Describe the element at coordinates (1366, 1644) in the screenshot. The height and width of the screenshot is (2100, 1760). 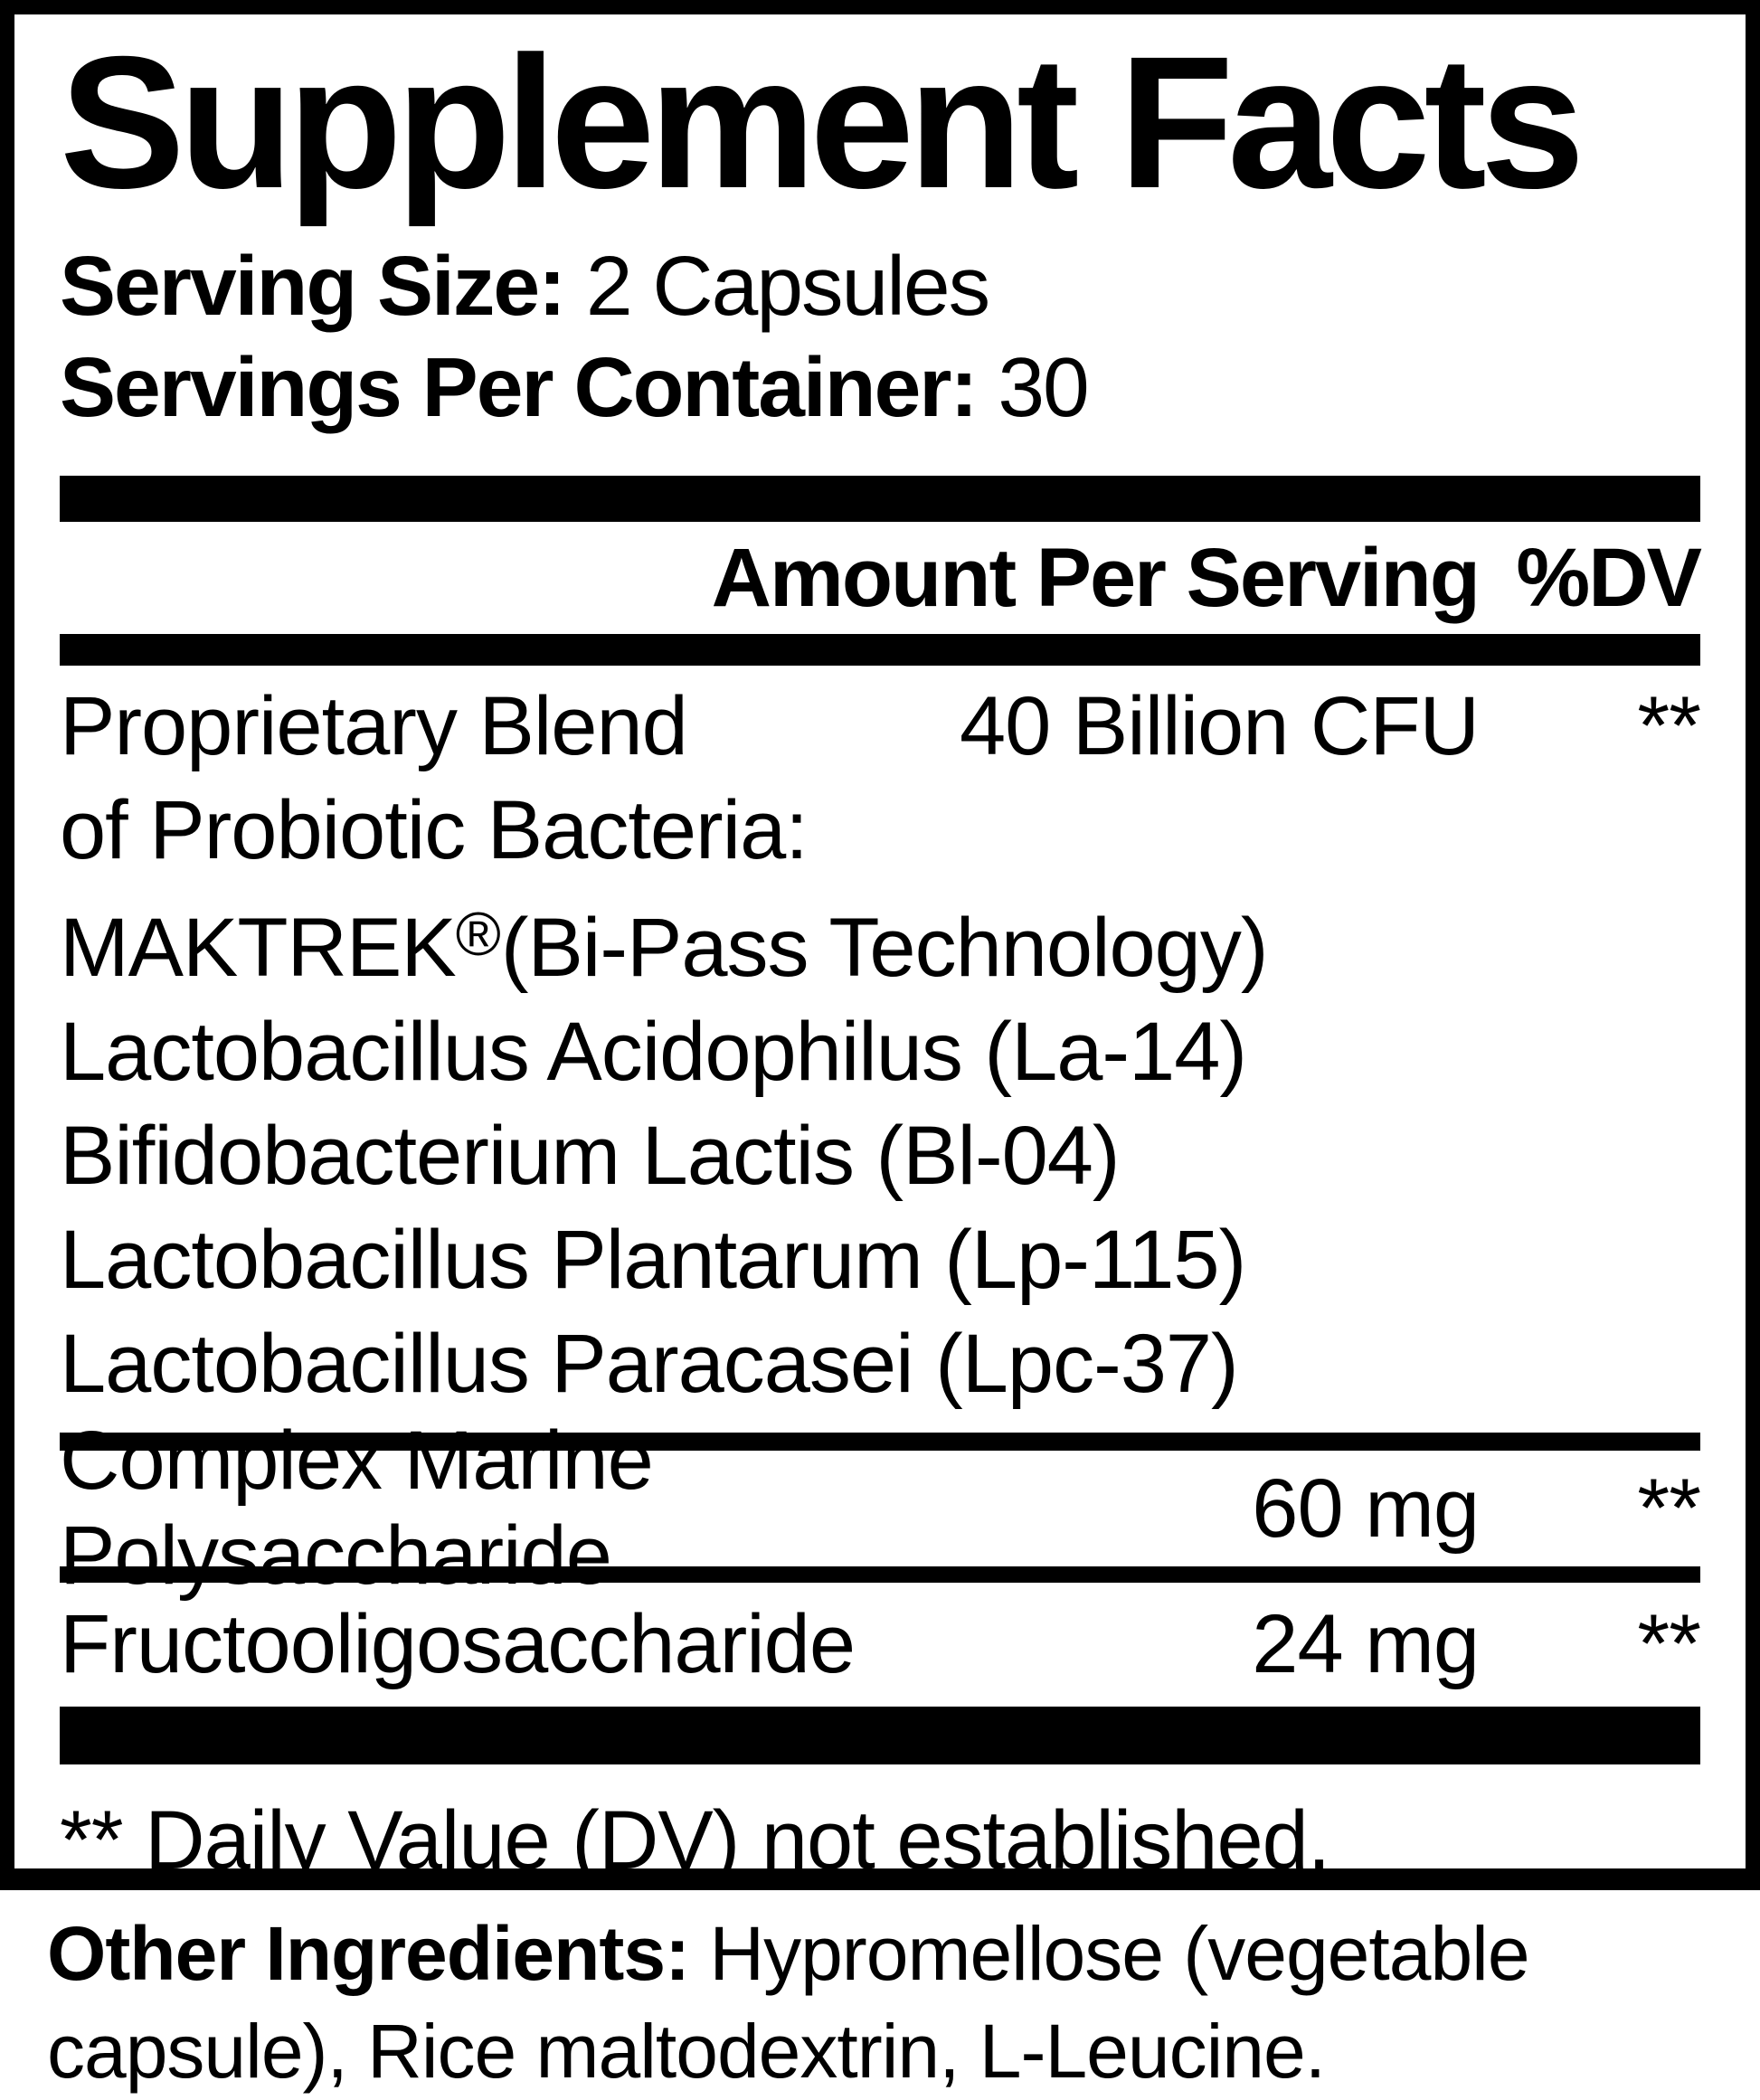
I see `ingredient-amount: 24 mg` at that location.